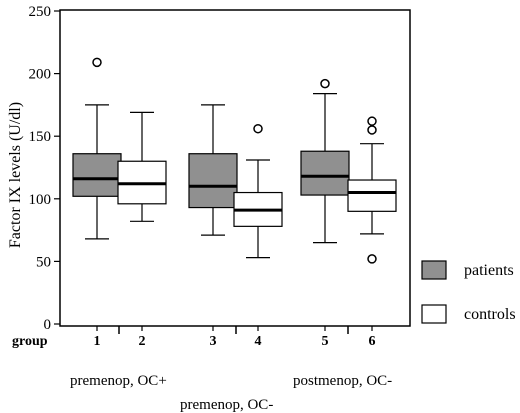 The width and height of the screenshot is (520, 413). What do you see at coordinates (258, 341) in the screenshot?
I see `group-number-label: 4` at bounding box center [258, 341].